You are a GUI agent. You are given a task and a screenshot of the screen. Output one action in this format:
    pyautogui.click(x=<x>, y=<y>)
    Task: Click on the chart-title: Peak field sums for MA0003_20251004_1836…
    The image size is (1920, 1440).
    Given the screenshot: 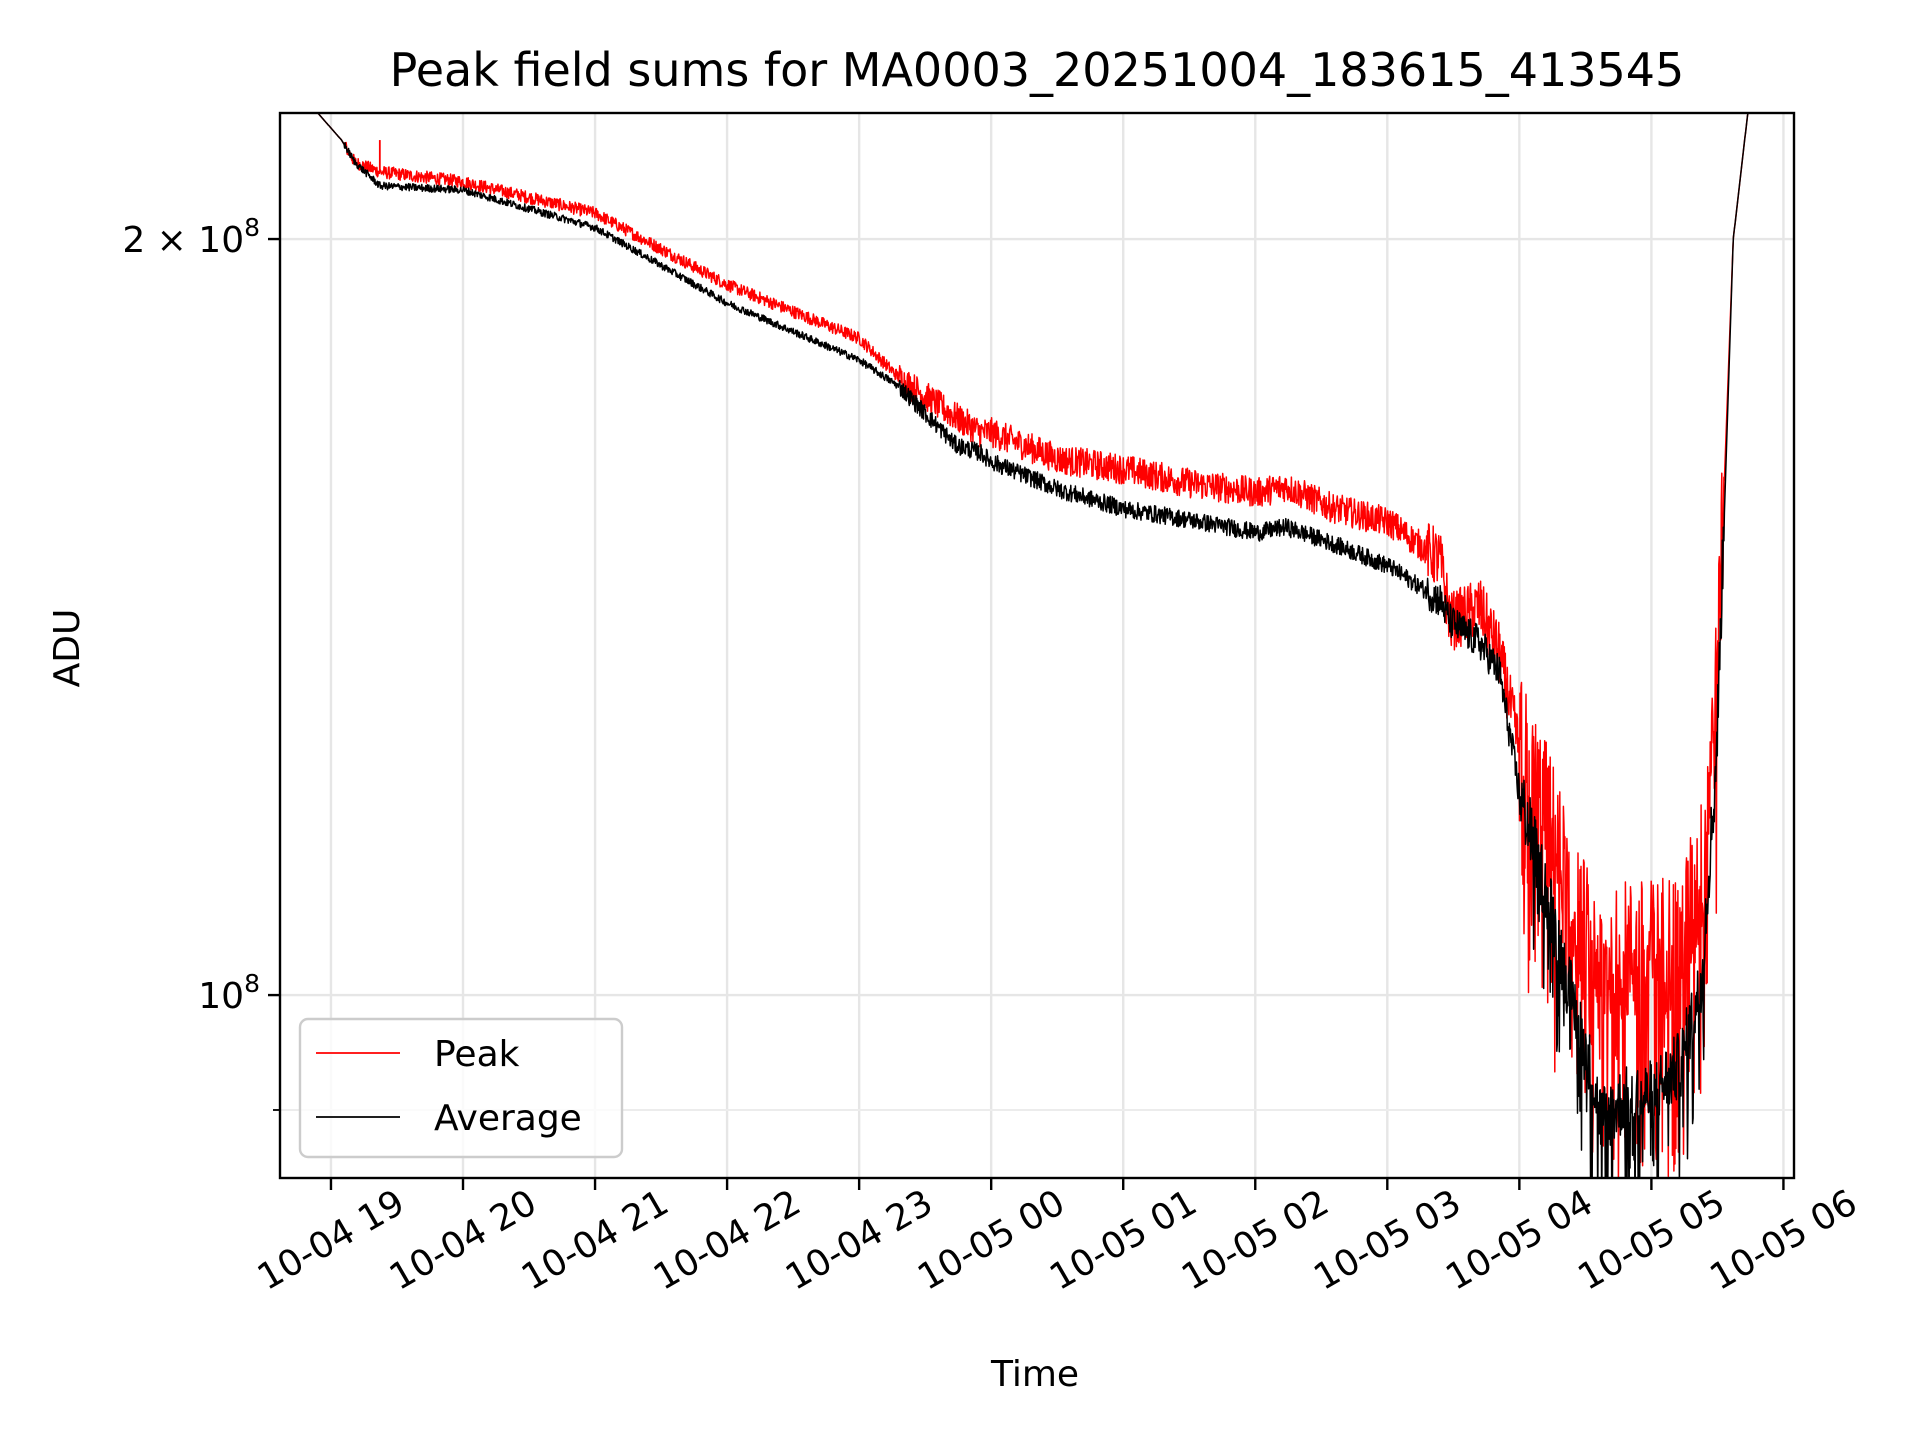 What is the action you would take?
    pyautogui.click(x=1037, y=70)
    